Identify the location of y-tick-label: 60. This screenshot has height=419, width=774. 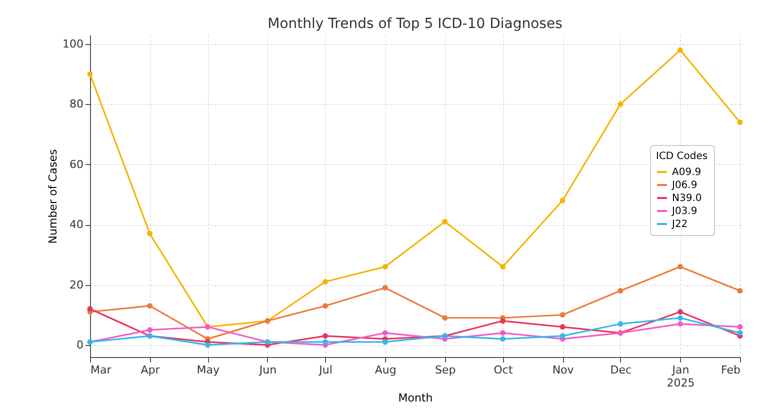
(77, 164).